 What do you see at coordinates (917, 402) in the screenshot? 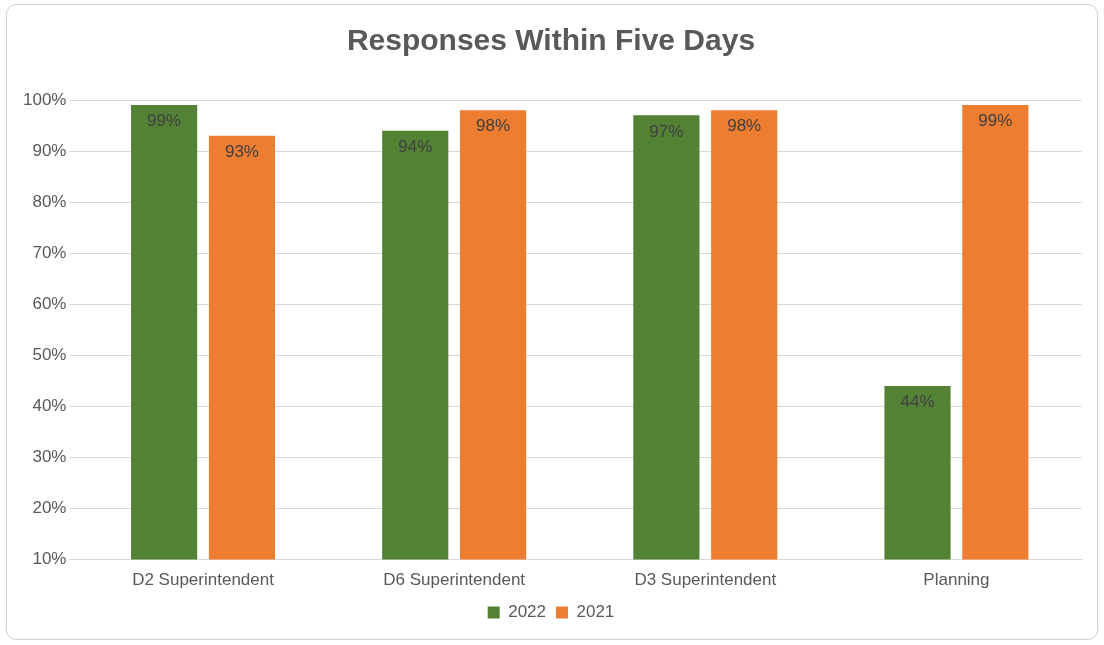
I see `data-label: 44%` at bounding box center [917, 402].